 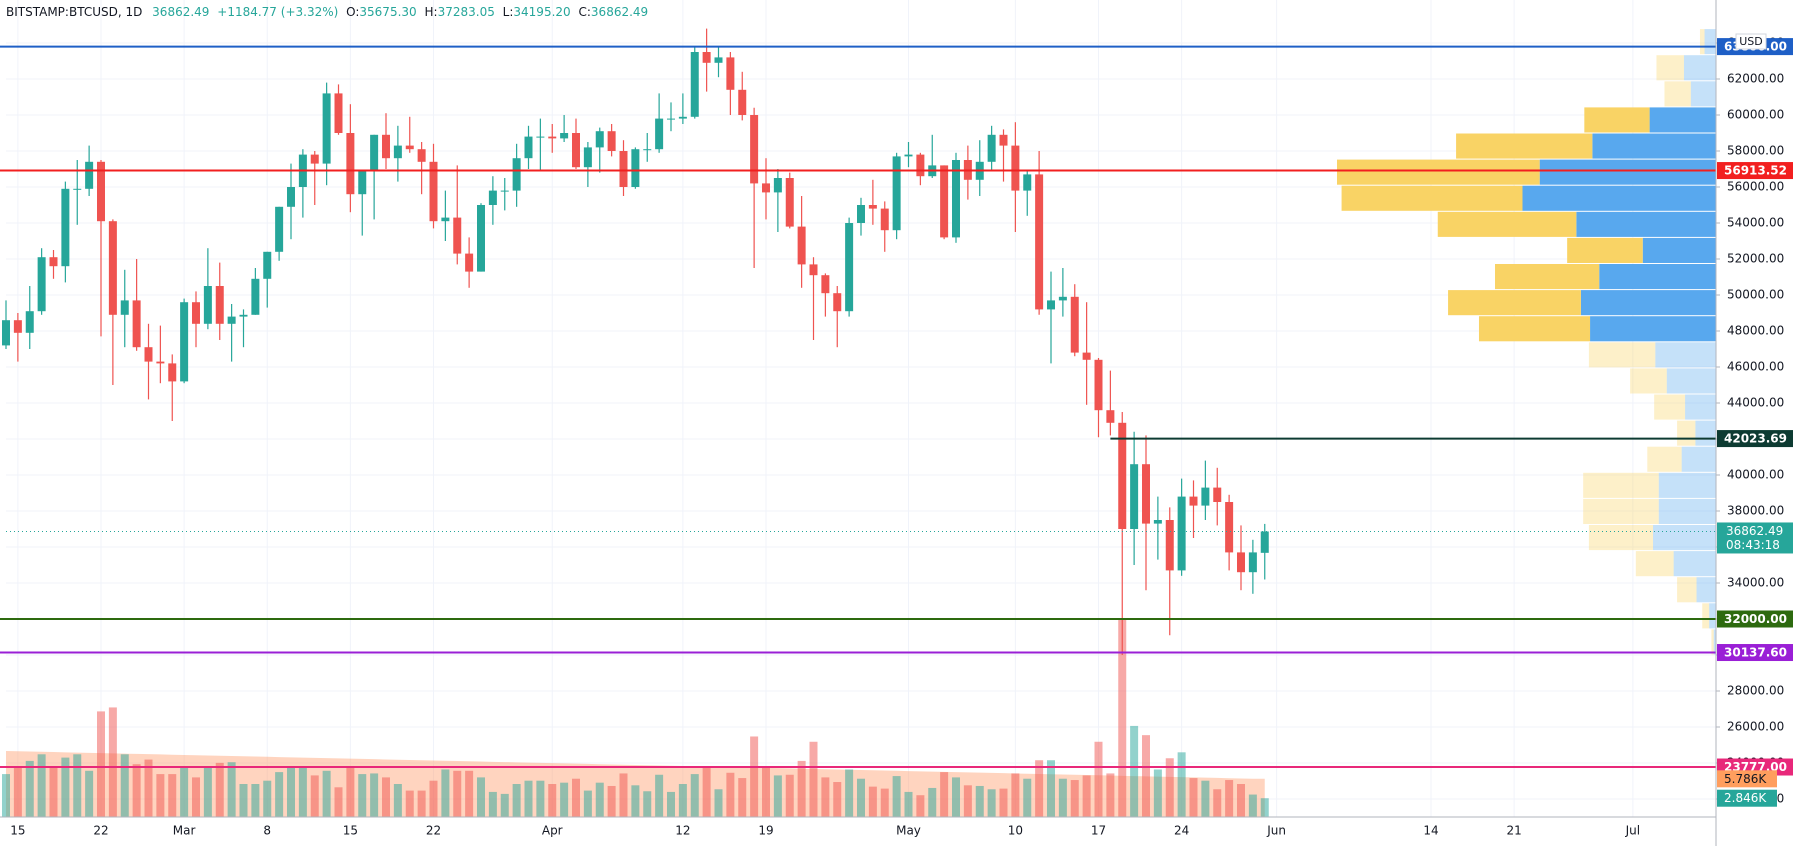 What do you see at coordinates (1755, 511) in the screenshot?
I see `y-tick-label: 38000.00` at bounding box center [1755, 511].